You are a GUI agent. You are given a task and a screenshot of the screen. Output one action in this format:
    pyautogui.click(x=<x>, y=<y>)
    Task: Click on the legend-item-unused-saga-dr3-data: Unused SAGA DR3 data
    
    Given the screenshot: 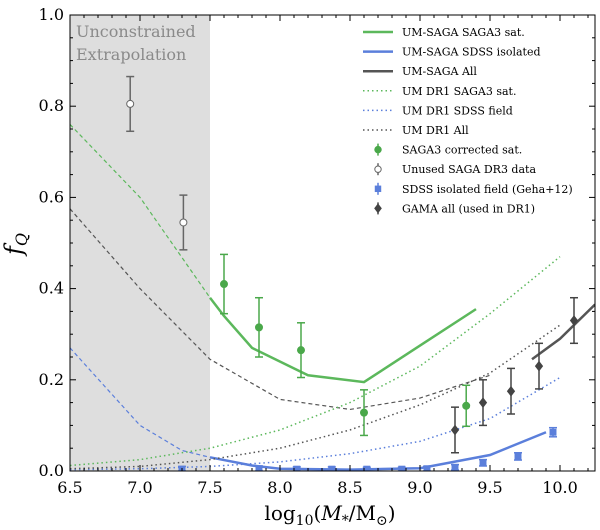 What is the action you would take?
    pyautogui.click(x=455, y=169)
    